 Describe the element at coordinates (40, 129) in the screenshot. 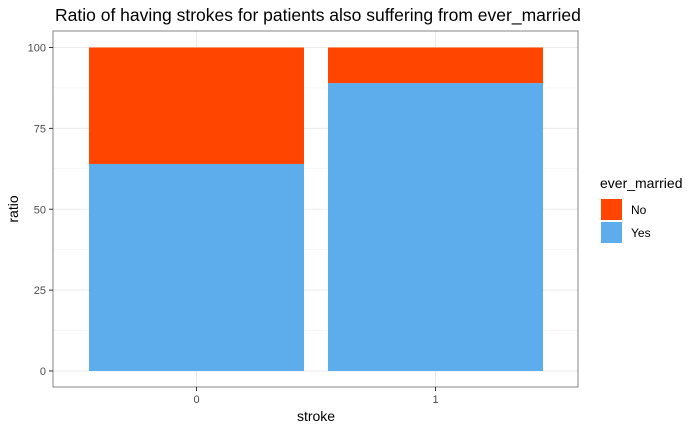

I see `y-tick-label: 75` at that location.